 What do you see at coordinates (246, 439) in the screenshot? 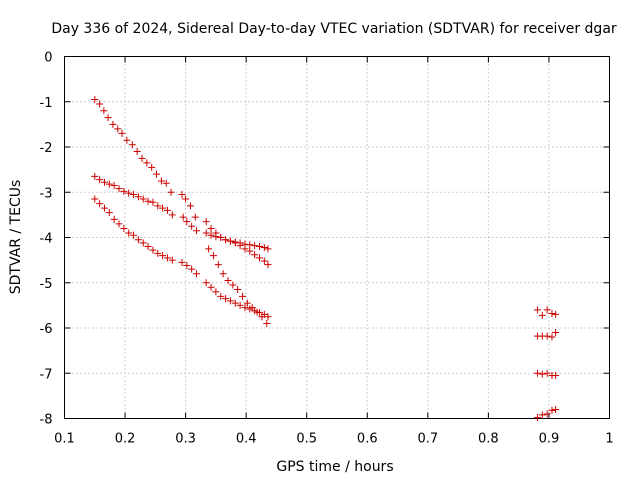
I see `x-tick-label: 0.4` at bounding box center [246, 439].